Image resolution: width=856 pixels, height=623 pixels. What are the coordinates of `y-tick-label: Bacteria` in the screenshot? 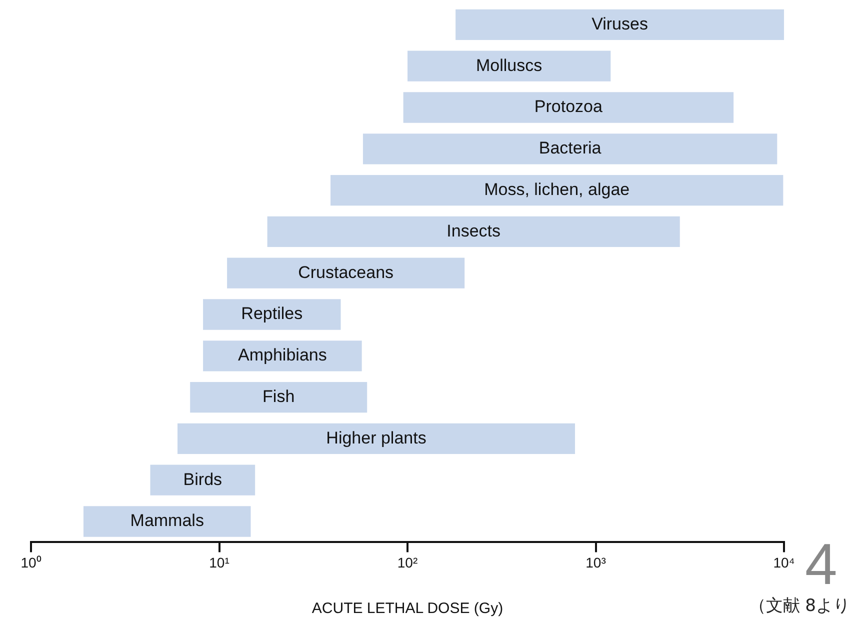 It's located at (570, 148).